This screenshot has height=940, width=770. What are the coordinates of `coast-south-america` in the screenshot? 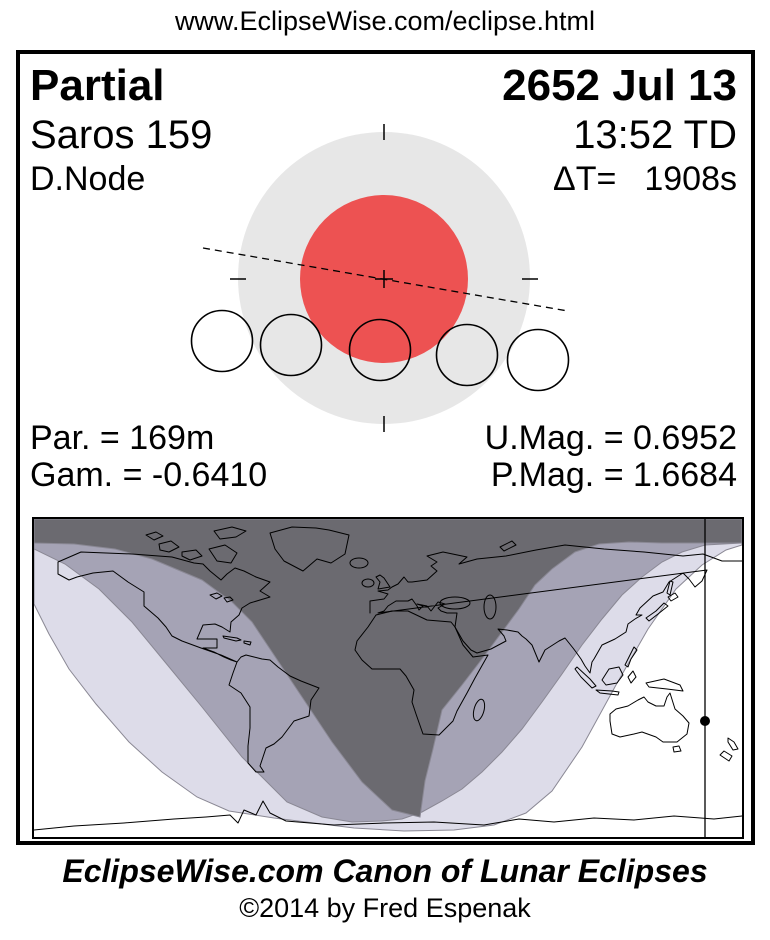 It's located at (274, 713).